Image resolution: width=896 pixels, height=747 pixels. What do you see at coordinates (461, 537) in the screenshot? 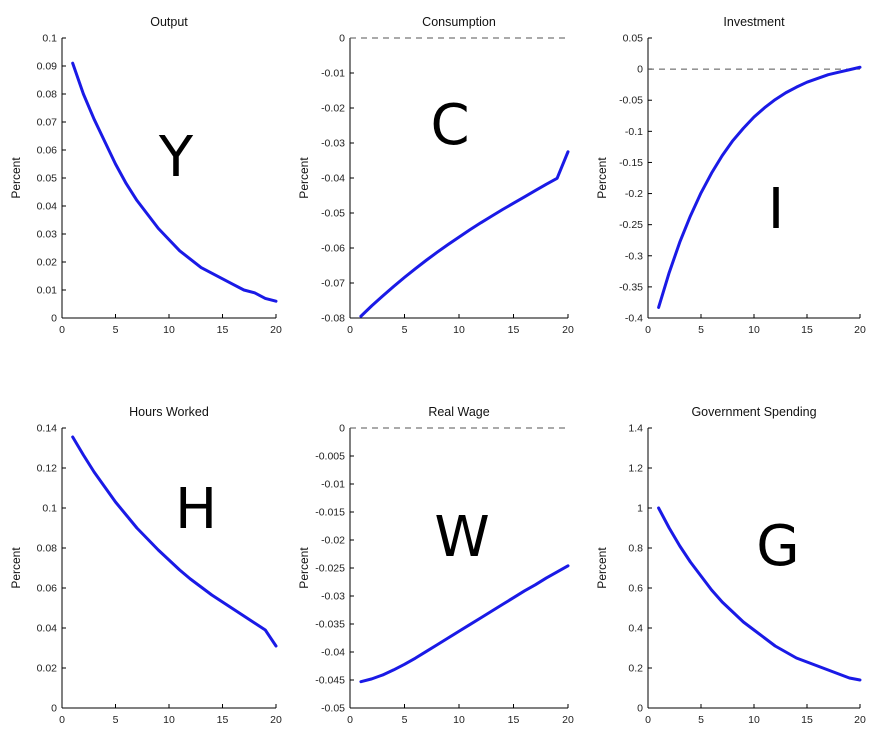
I see `variable-letter-annotation: W` at bounding box center [461, 537].